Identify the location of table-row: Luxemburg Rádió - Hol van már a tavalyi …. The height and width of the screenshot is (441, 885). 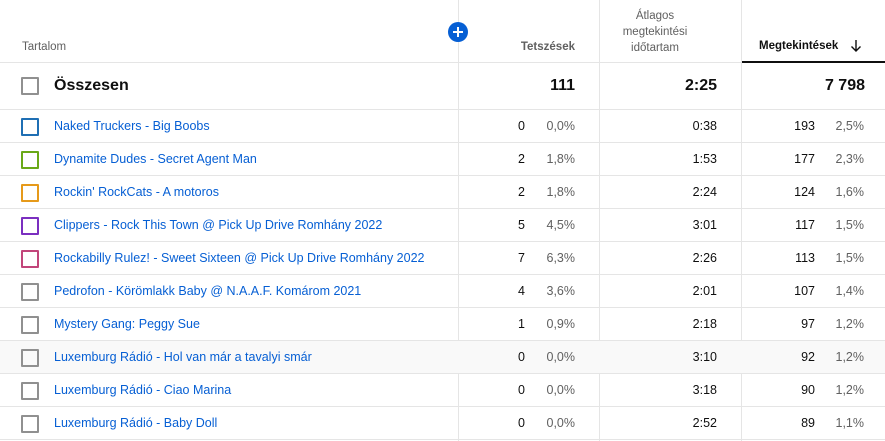
(442, 357).